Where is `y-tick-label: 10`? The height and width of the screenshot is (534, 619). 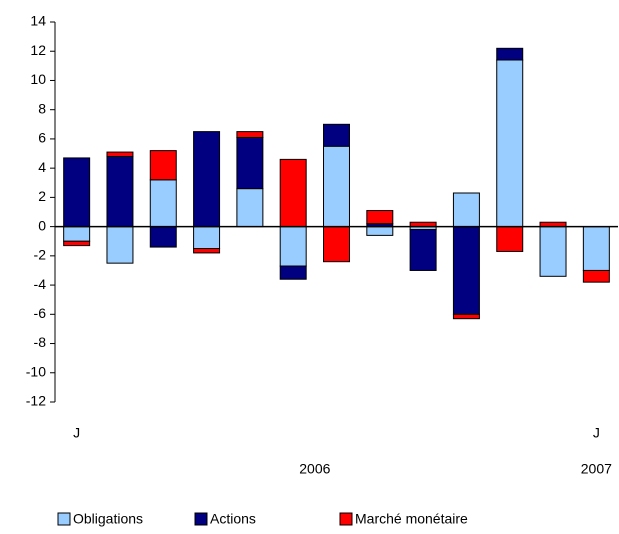 y-tick-label: 10 is located at coordinates (38, 79).